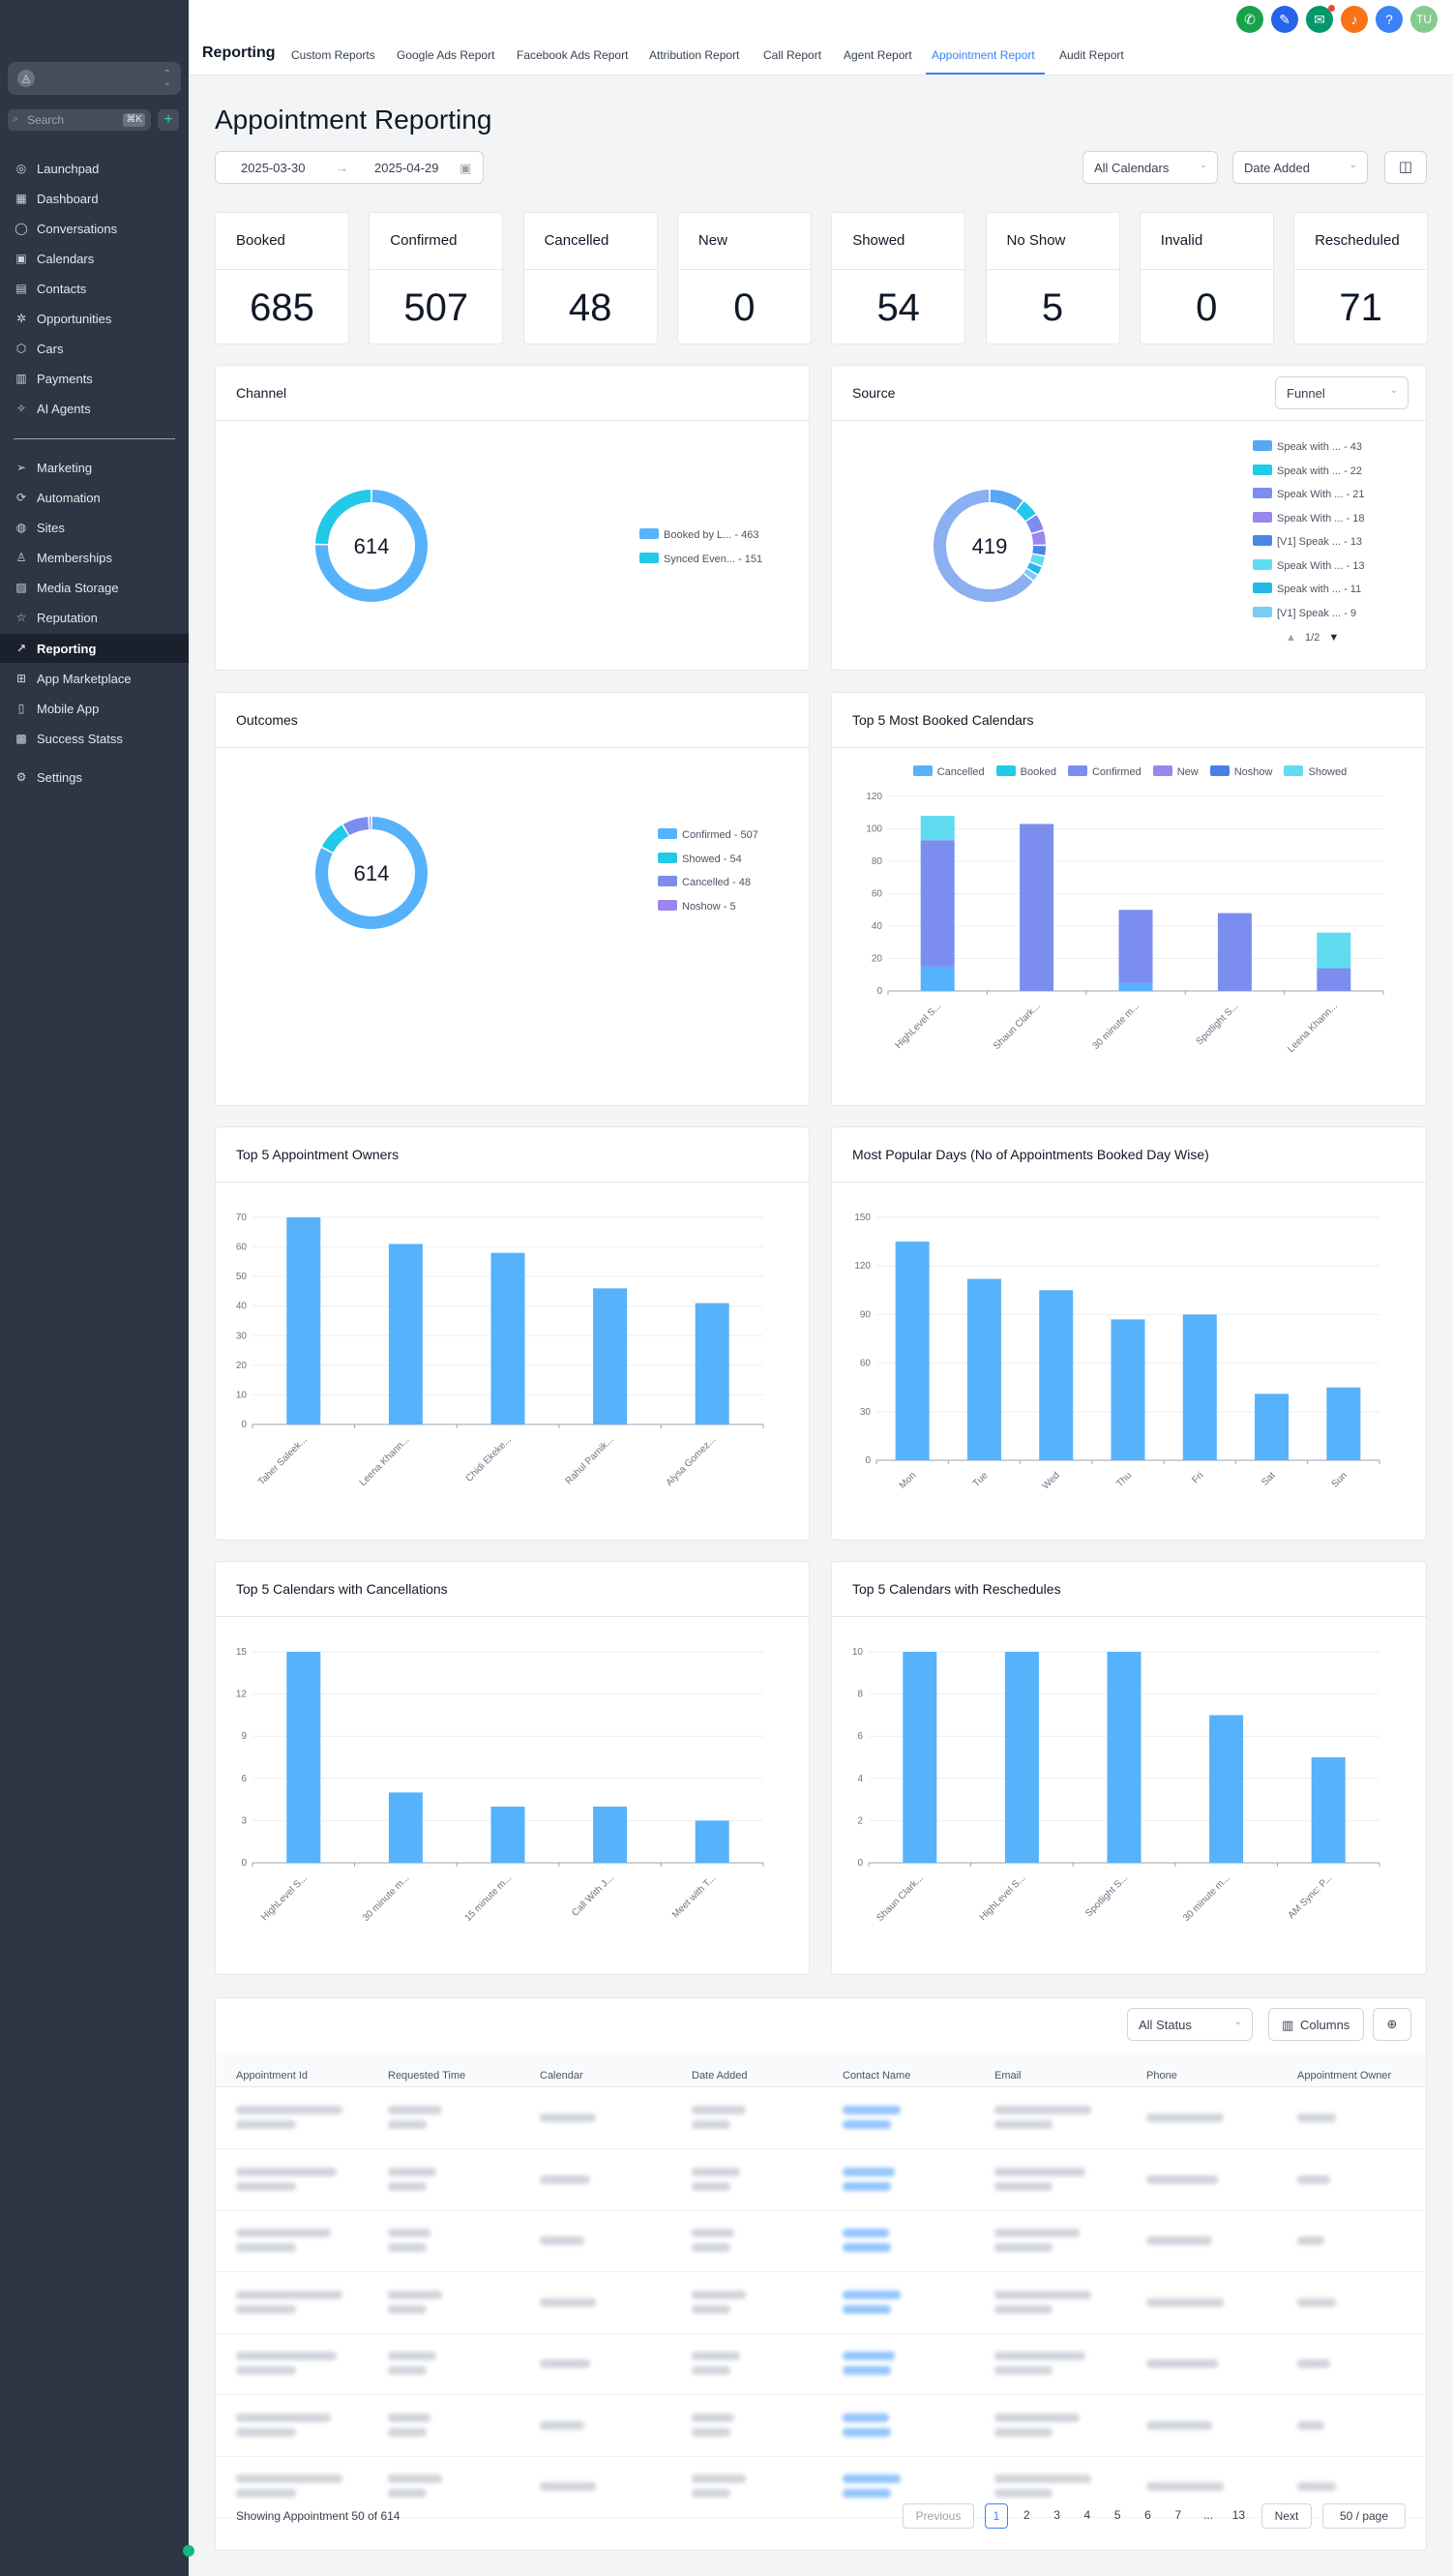  Describe the element at coordinates (1291, 638) in the screenshot. I see `legend-prev-icon: ▲` at that location.